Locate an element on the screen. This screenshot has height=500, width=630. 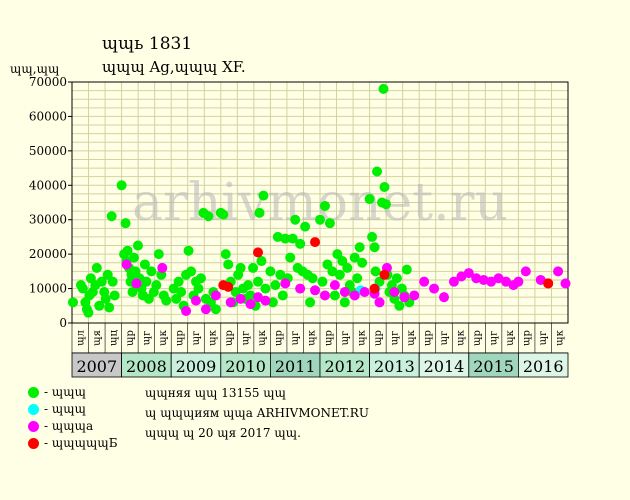
legend-label-2: - ɰɰɰ is located at coordinates (65, 409).